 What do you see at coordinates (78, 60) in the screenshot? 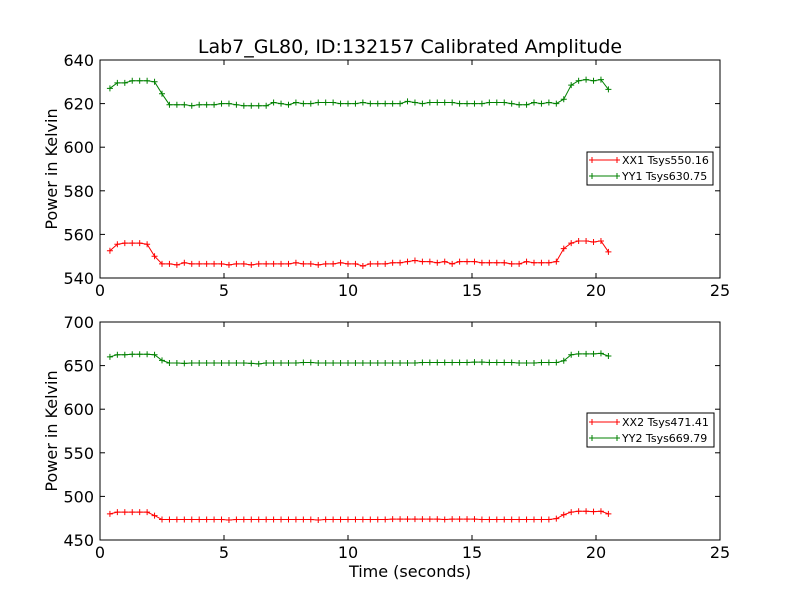
I see `y-tick-label-0-5: 640` at bounding box center [78, 60].